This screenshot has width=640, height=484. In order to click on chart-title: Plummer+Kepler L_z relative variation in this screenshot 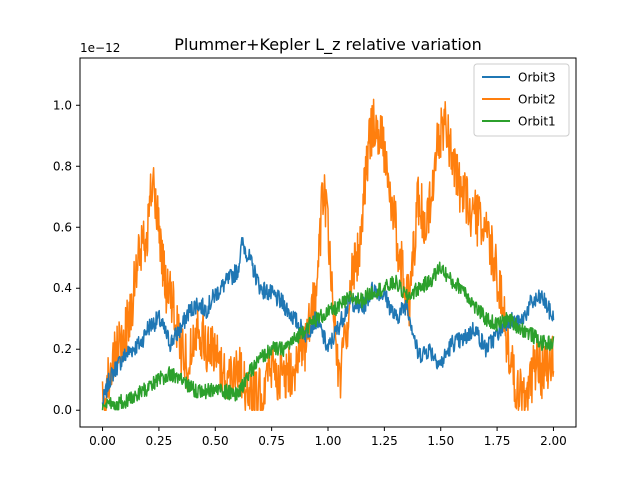, I will do `click(327, 45)`.